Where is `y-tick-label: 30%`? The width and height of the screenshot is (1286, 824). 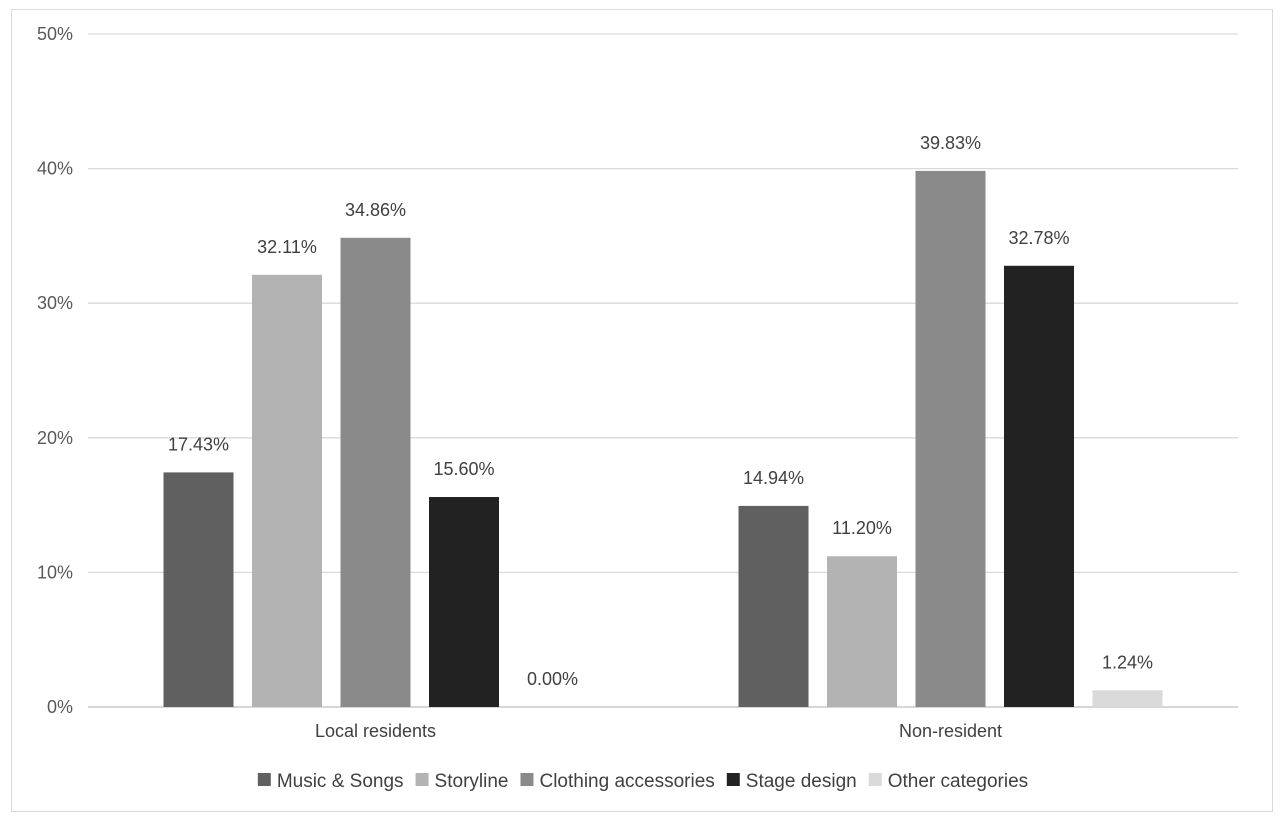 y-tick-label: 30% is located at coordinates (55, 303).